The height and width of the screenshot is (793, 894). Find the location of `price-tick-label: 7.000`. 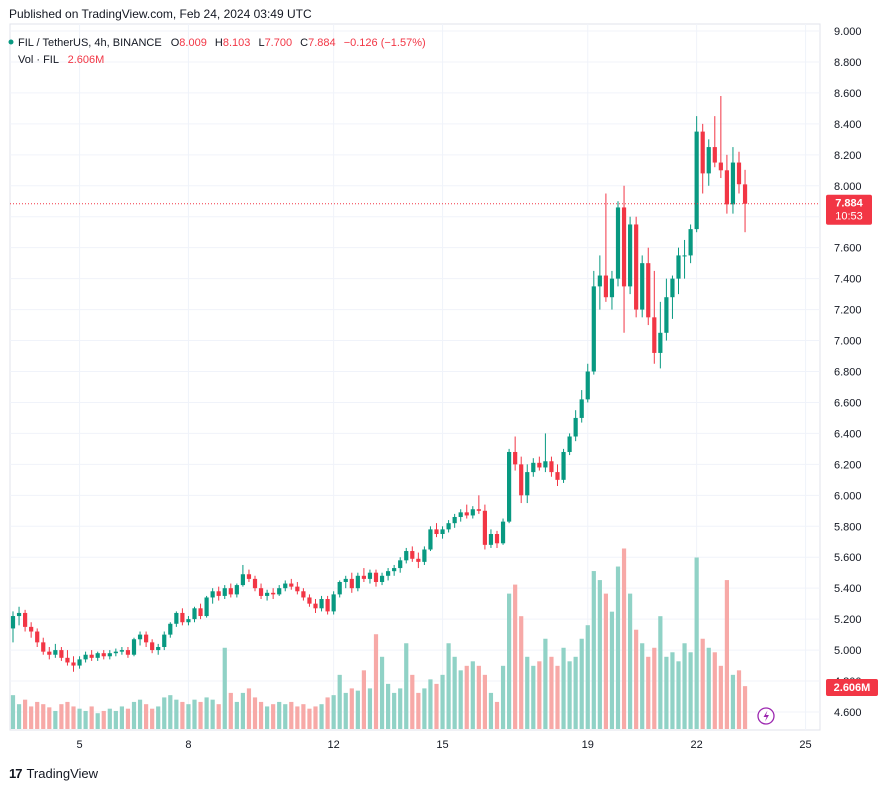

price-tick-label: 7.000 is located at coordinates (848, 342).